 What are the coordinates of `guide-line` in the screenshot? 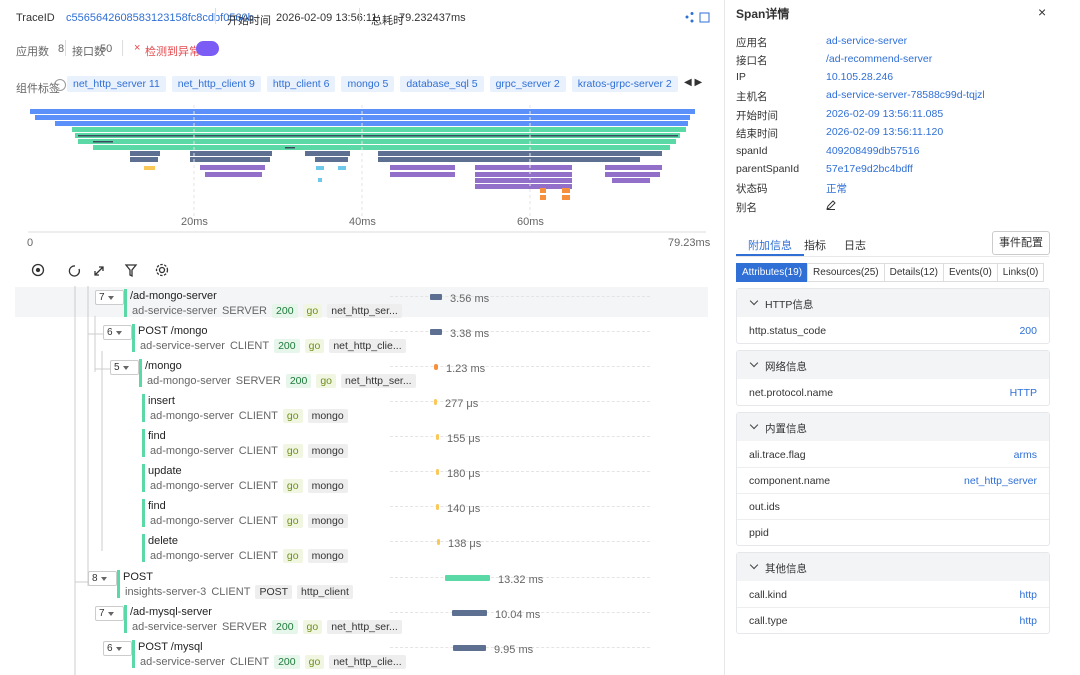 It's located at (520, 366).